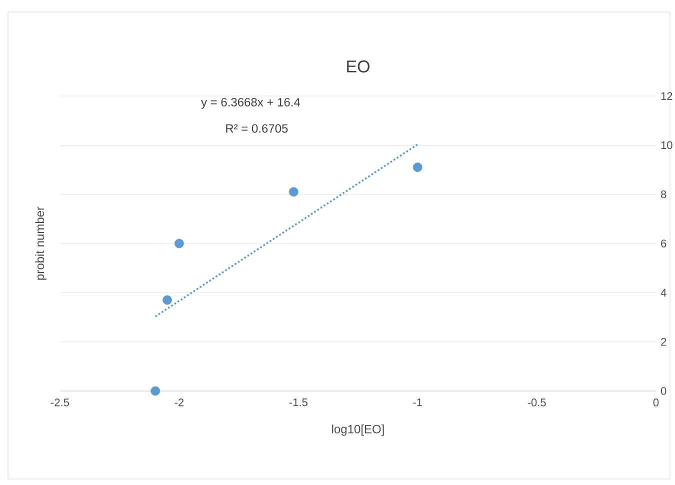 Image resolution: width=675 pixels, height=485 pixels. What do you see at coordinates (40, 243) in the screenshot?
I see `y-axis-title: probit number` at bounding box center [40, 243].